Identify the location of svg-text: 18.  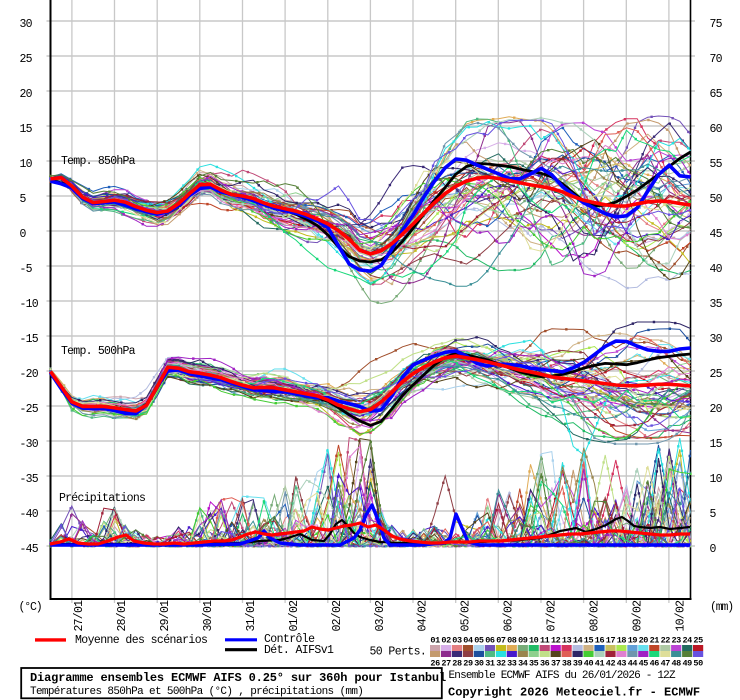
(622, 641).